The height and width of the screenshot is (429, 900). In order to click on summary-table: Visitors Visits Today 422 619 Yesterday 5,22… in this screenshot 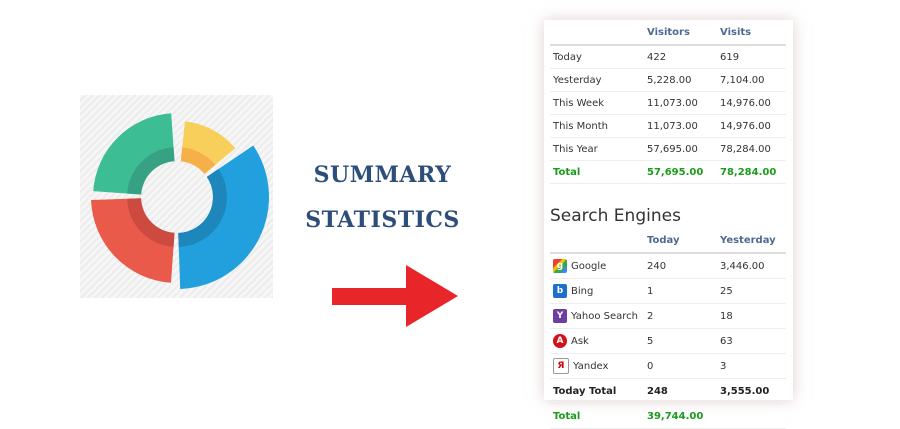, I will do `click(668, 102)`.